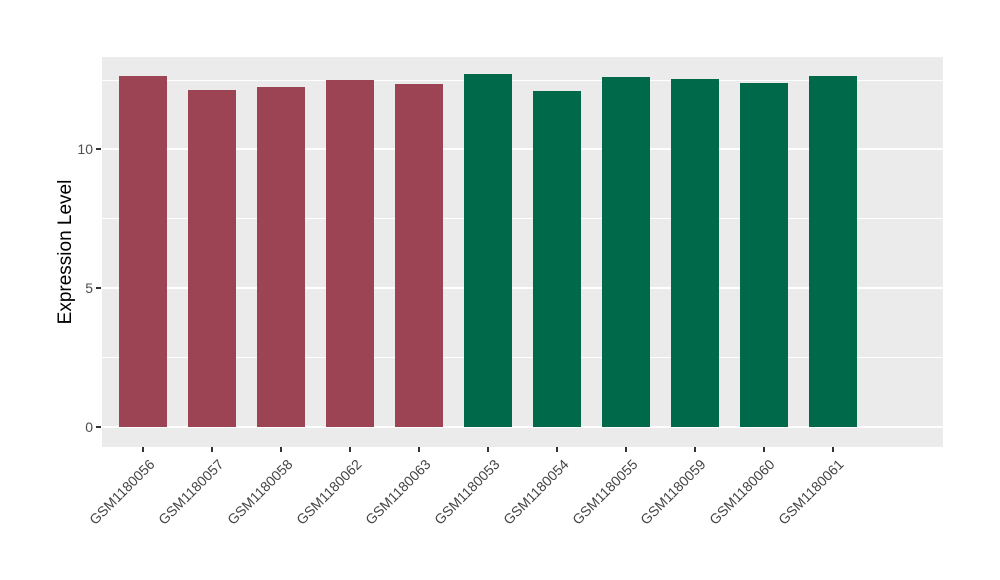 The height and width of the screenshot is (580, 1000). I want to click on bar-GSM1180058, so click(281, 256).